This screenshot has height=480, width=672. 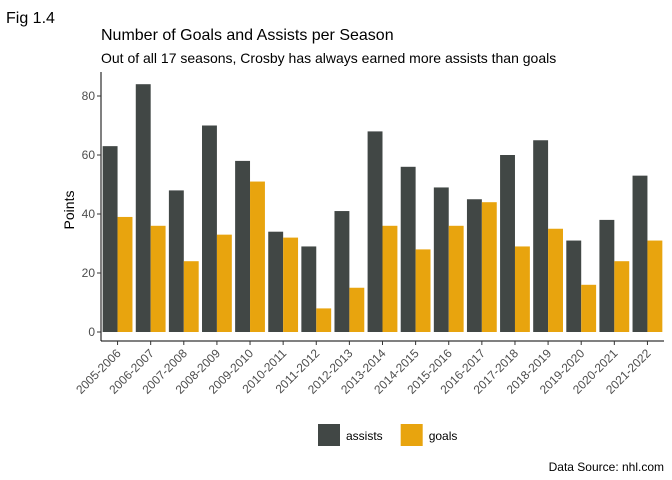 What do you see at coordinates (411, 435) in the screenshot?
I see `legend-key-goals` at bounding box center [411, 435].